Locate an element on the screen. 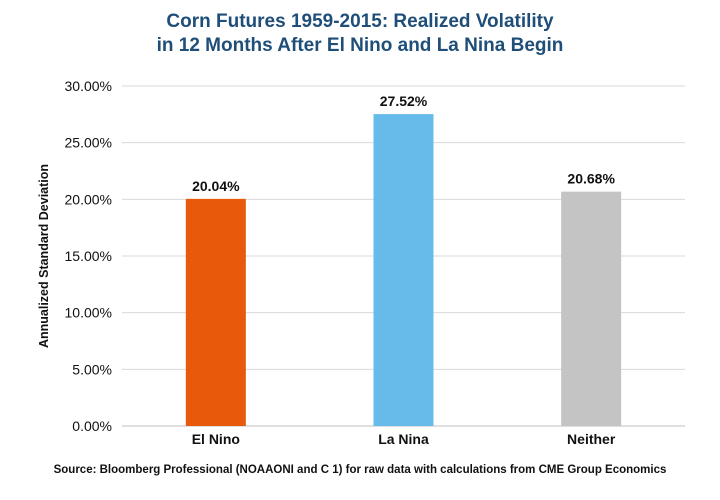  x-tick-label: El Nino is located at coordinates (216, 439).